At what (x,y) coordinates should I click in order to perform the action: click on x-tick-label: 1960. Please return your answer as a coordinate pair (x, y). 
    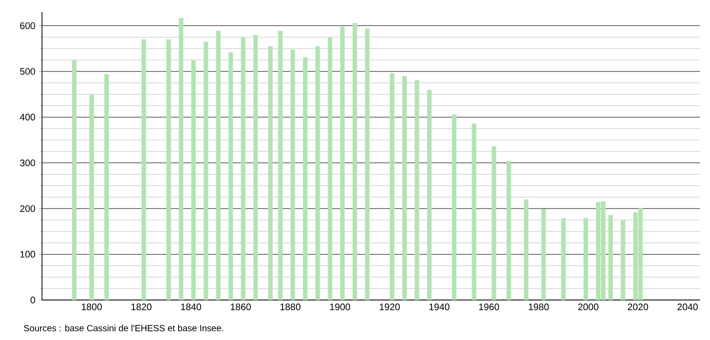
    Looking at the image, I should click on (489, 307).